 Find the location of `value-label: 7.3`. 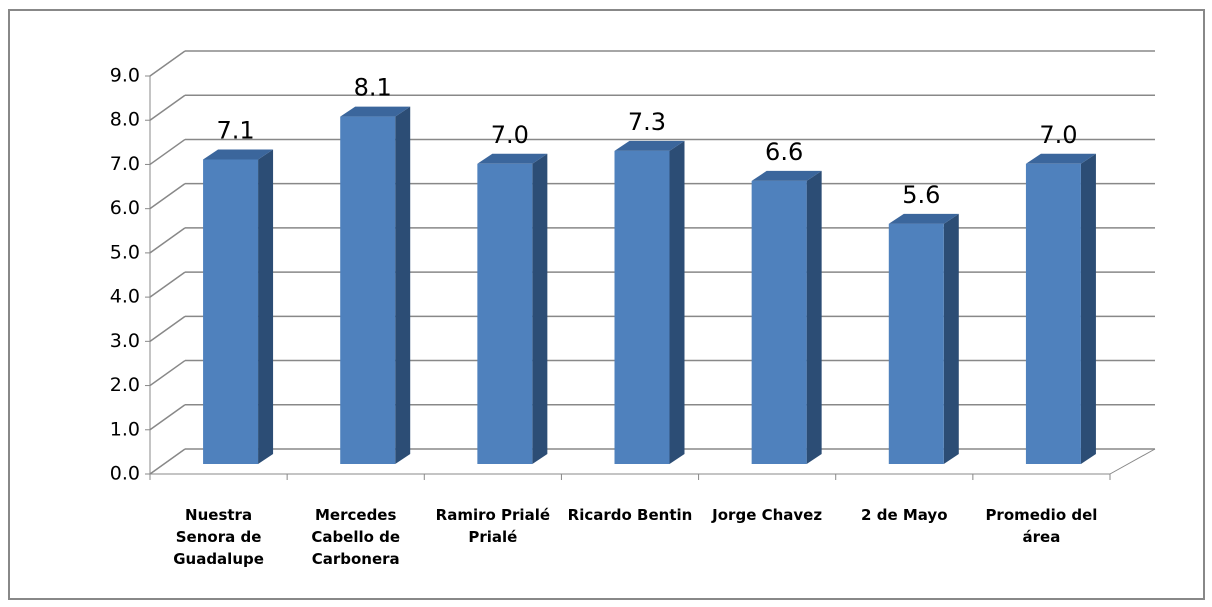

value-label: 7.3 is located at coordinates (647, 122).